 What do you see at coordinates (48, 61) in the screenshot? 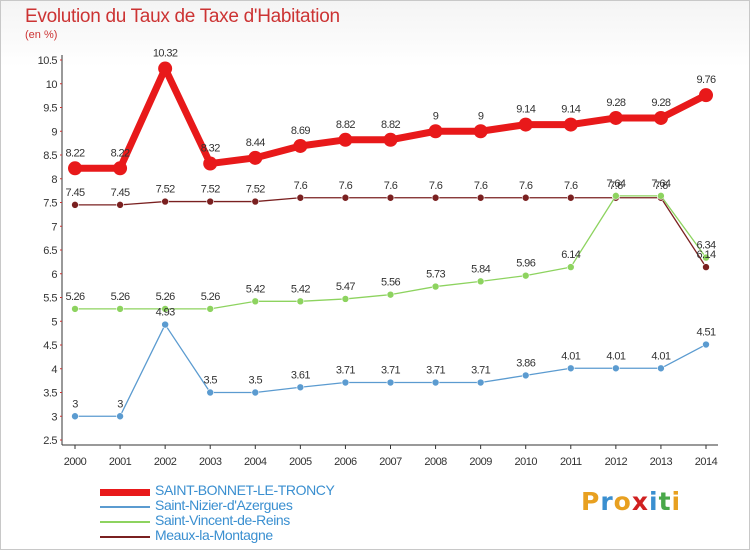
I see `y-tick-label: 10.5` at bounding box center [48, 61].